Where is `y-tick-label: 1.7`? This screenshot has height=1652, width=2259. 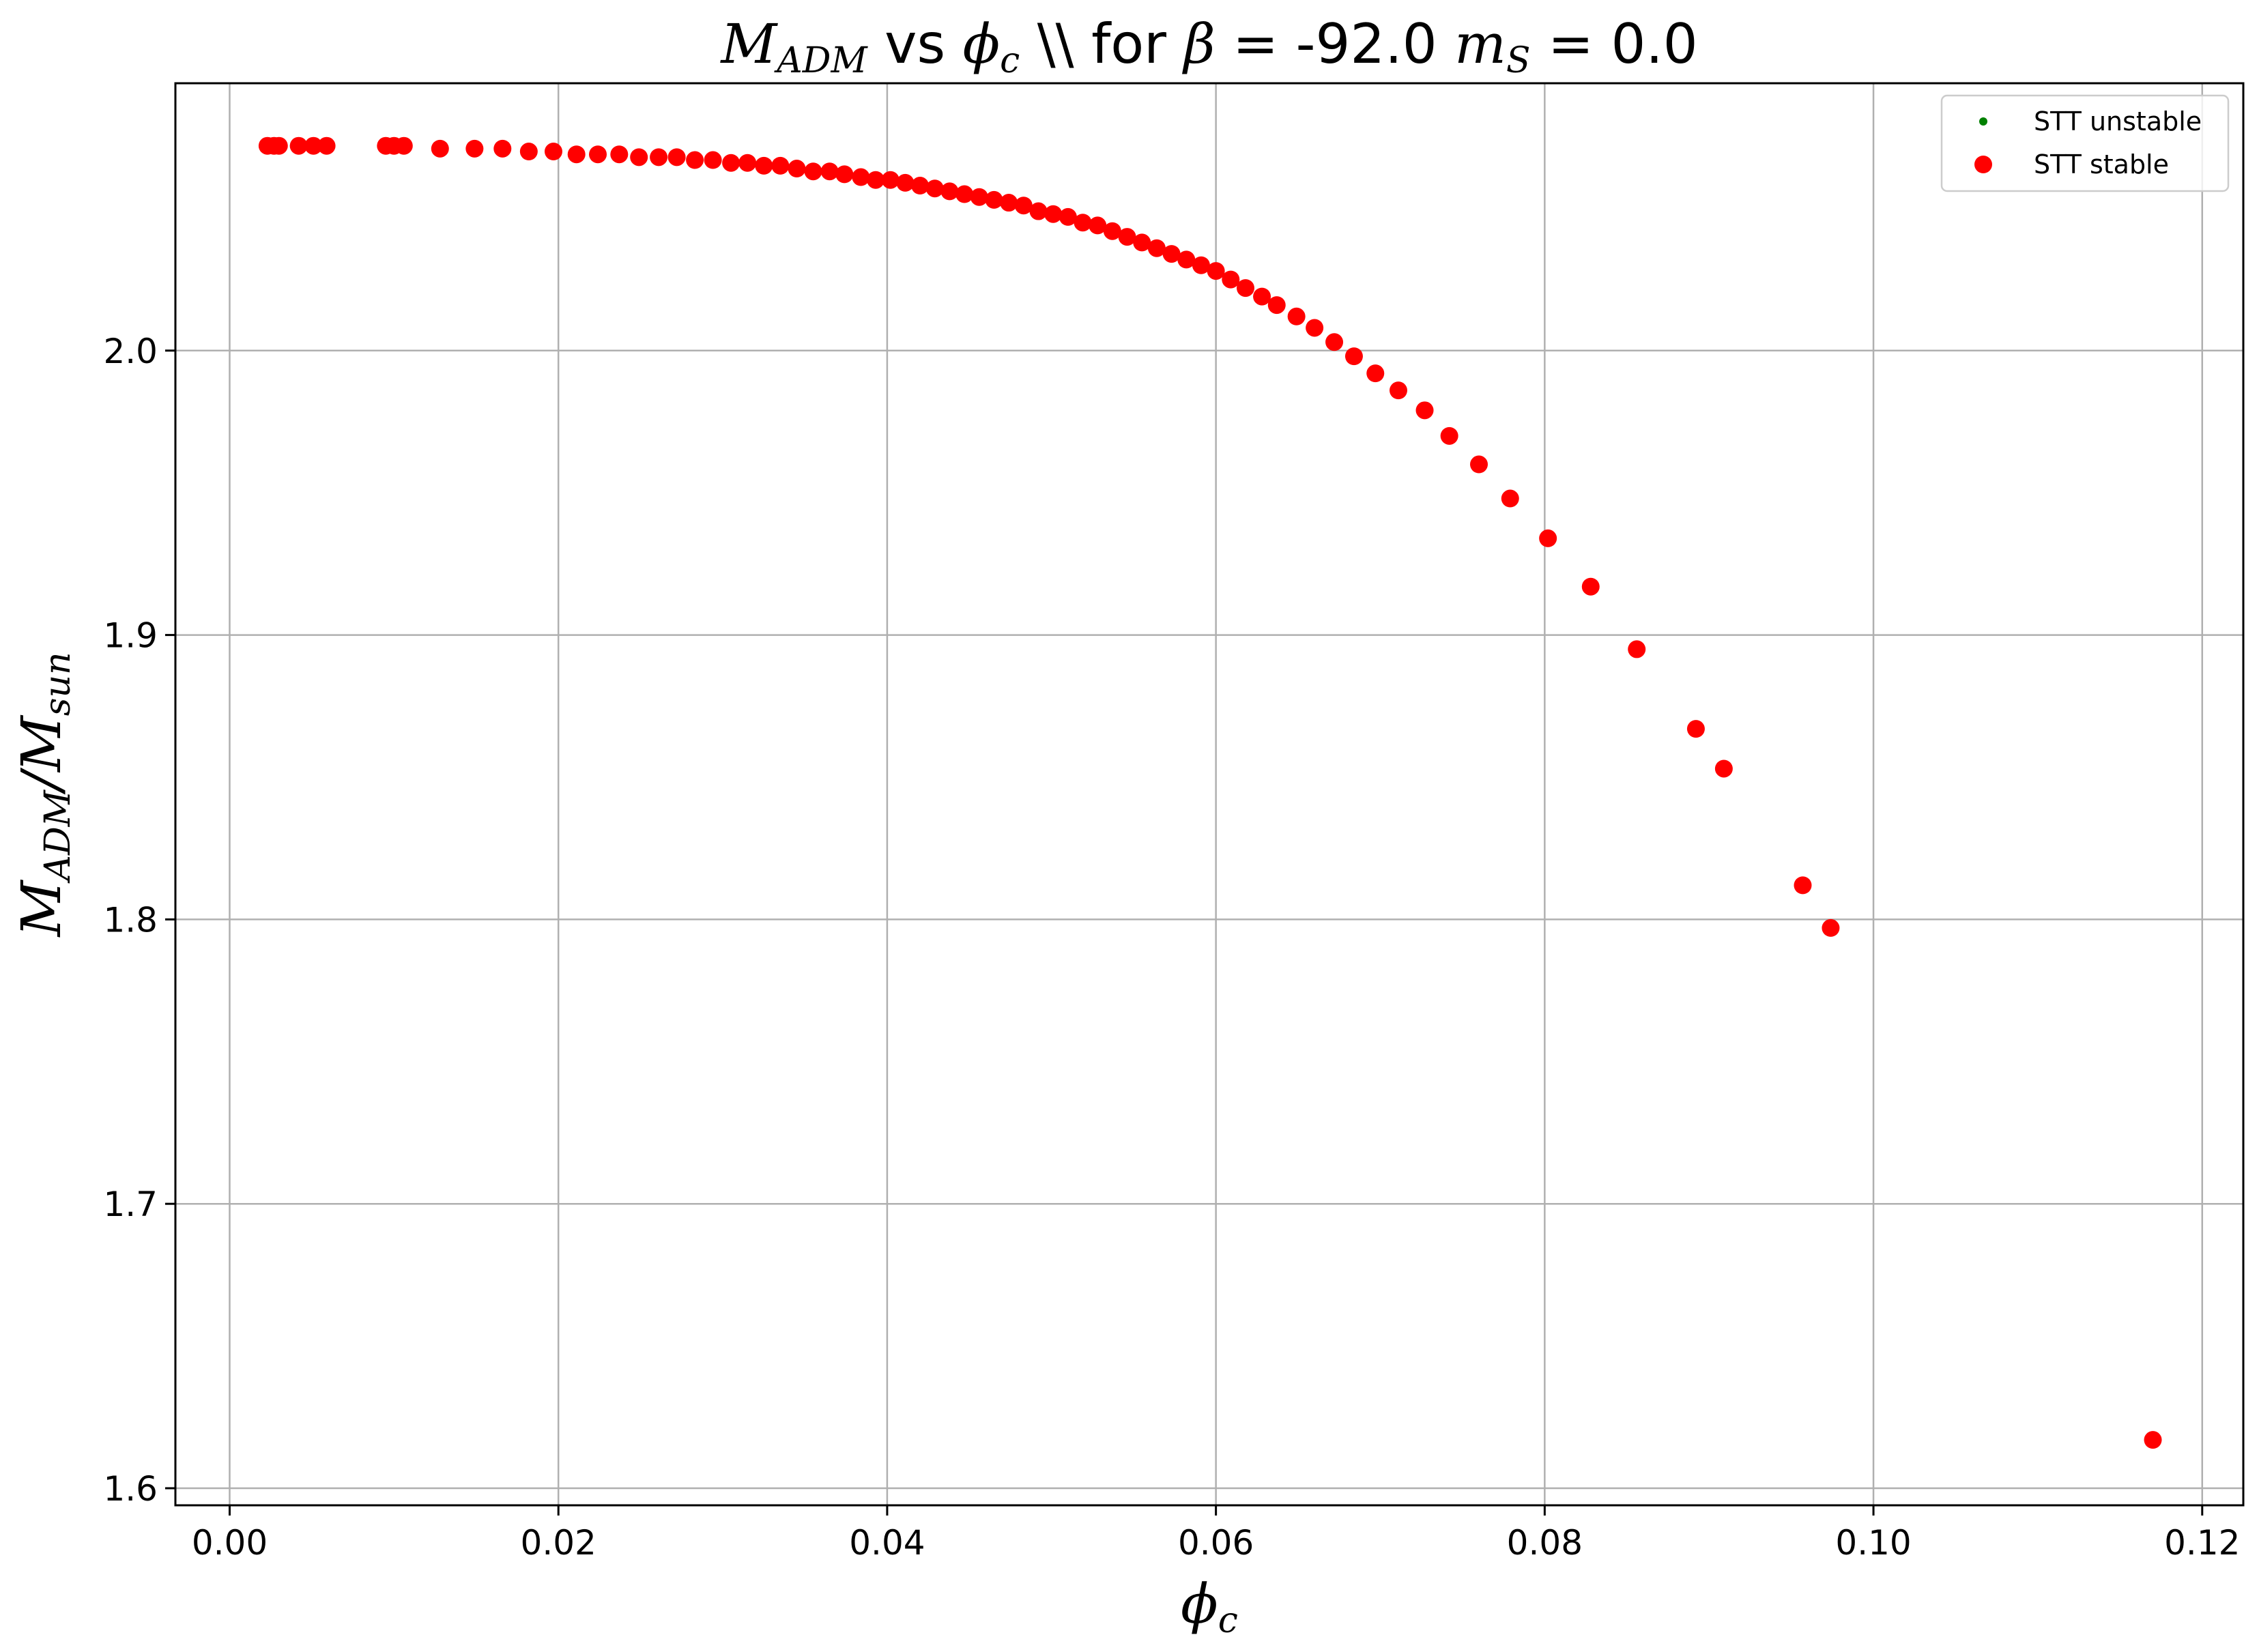
y-tick-label: 1.7 is located at coordinates (130, 1204).